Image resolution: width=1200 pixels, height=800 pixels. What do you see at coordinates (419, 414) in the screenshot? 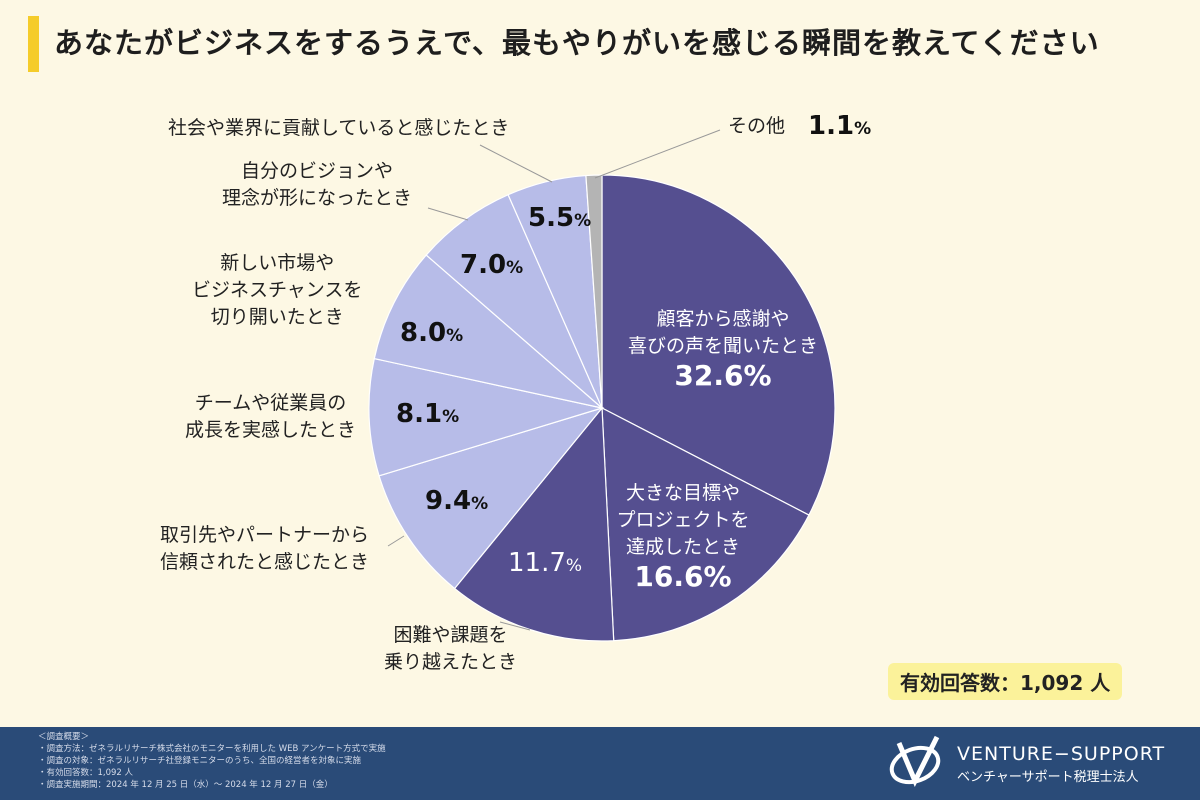
I see `pct-value: 8.1` at bounding box center [419, 414].